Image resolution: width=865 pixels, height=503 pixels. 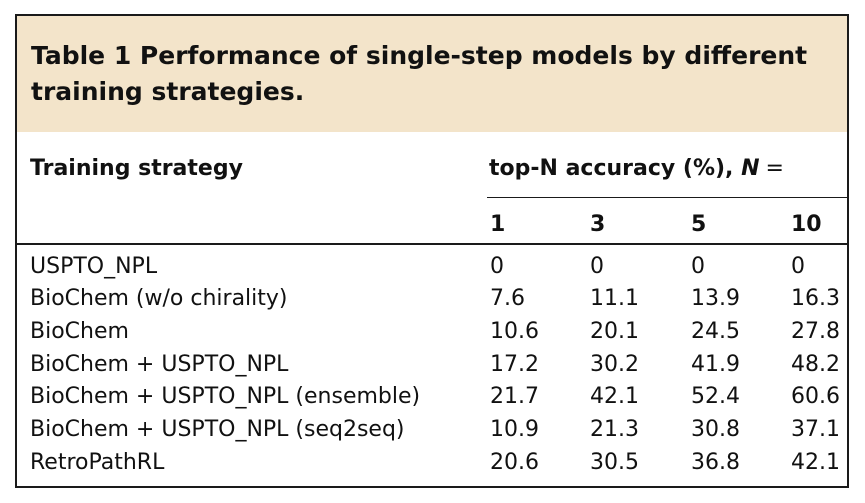 What do you see at coordinates (715, 364) in the screenshot?
I see `value-cell: 41.9` at bounding box center [715, 364].